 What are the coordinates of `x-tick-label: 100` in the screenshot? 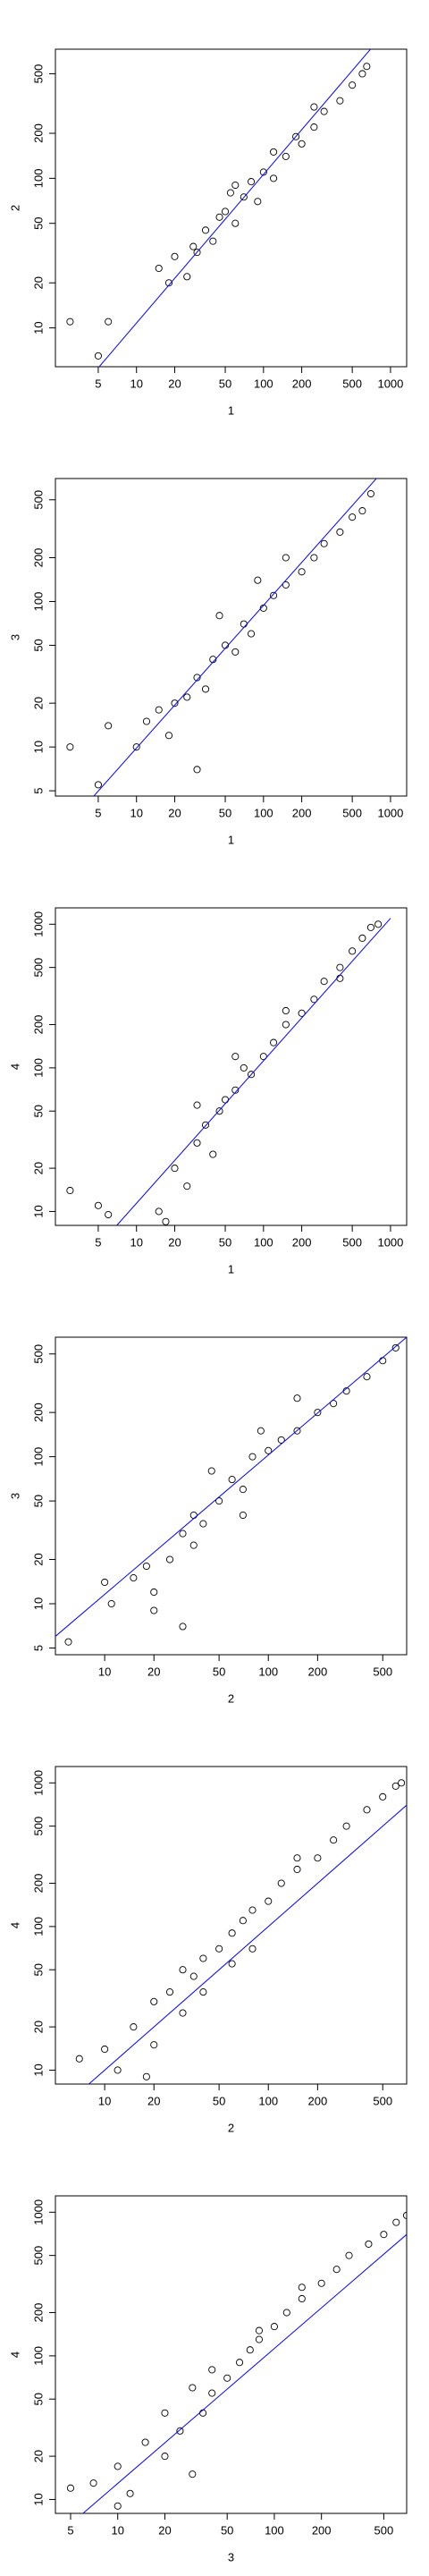 It's located at (274, 2530).